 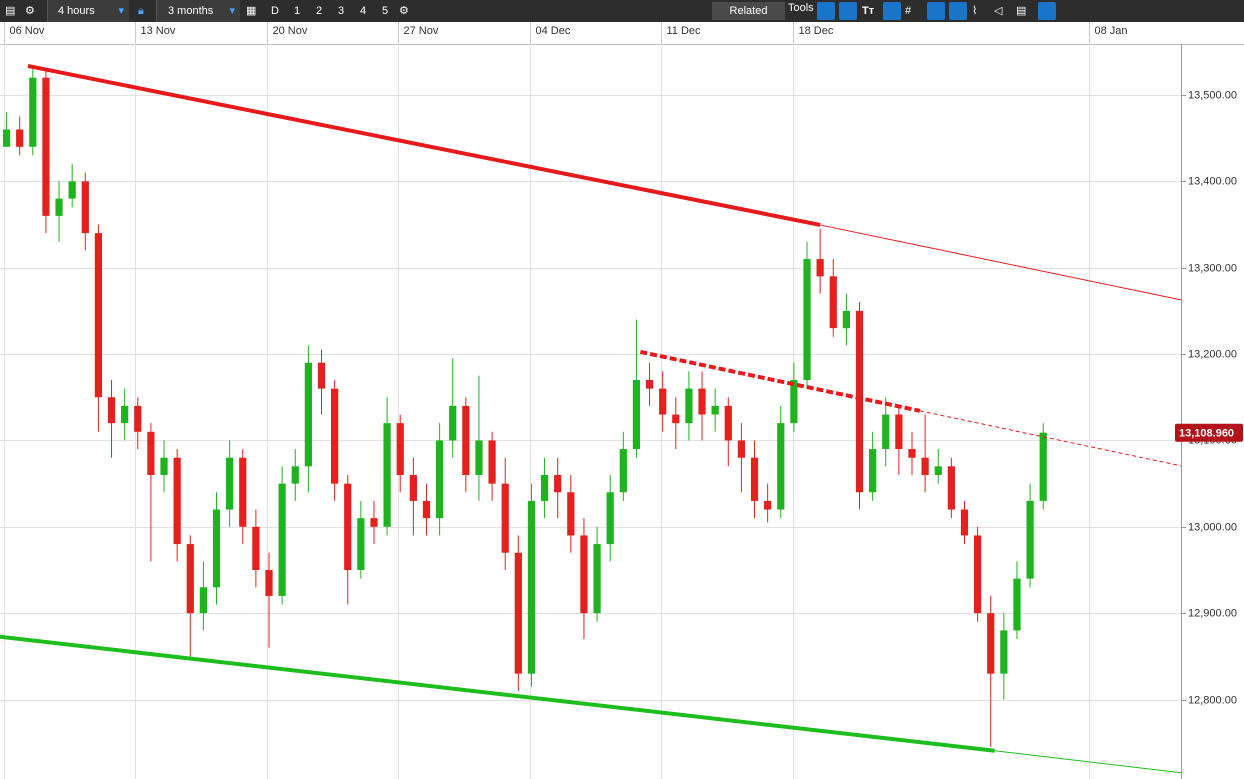 I want to click on tool-icon: ⌇, so click(x=975, y=11).